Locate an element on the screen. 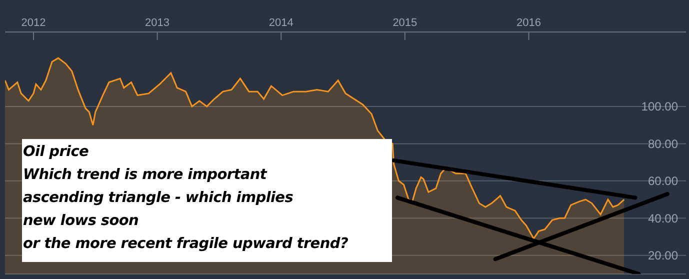 The height and width of the screenshot is (279, 689). y-tick-label: 100.00 is located at coordinates (659, 107).